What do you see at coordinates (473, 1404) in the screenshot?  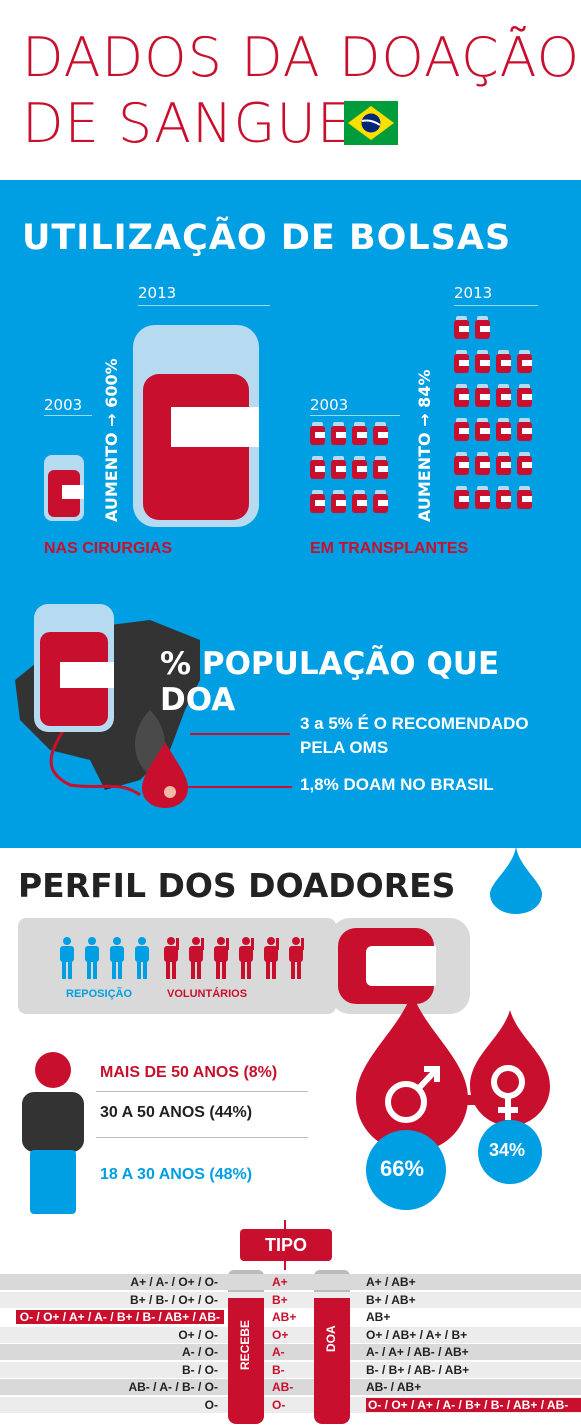 I see `doa-cell: O- / O+ / A+ / A- / B+ / B- / AB+ / AB-` at bounding box center [473, 1404].